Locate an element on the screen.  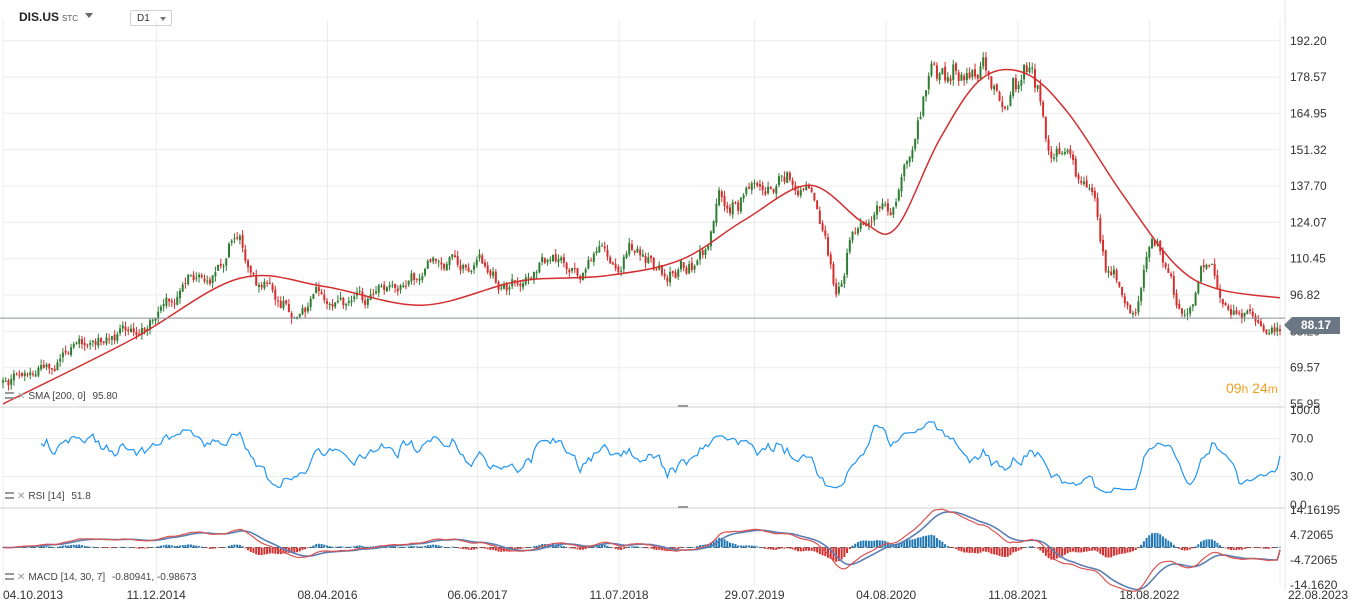
candle-countdown: 09h 24m is located at coordinates (1252, 388).